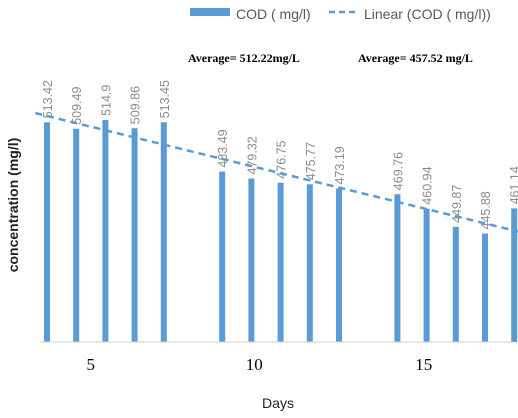 The image size is (518, 418). Describe the element at coordinates (278, 403) in the screenshot. I see `x-axis-title: Days` at that location.